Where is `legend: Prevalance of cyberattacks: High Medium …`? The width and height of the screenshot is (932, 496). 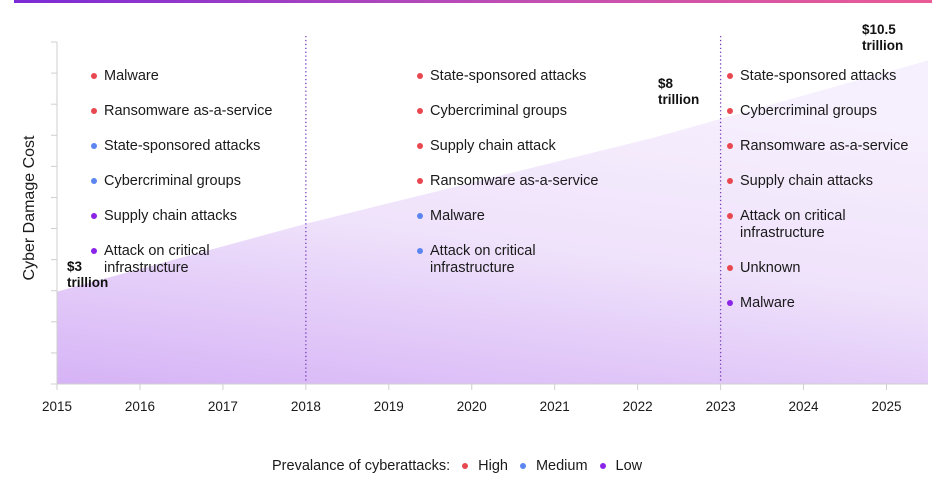 legend: Prevalance of cyberattacks: High Medium … is located at coordinates (457, 466).